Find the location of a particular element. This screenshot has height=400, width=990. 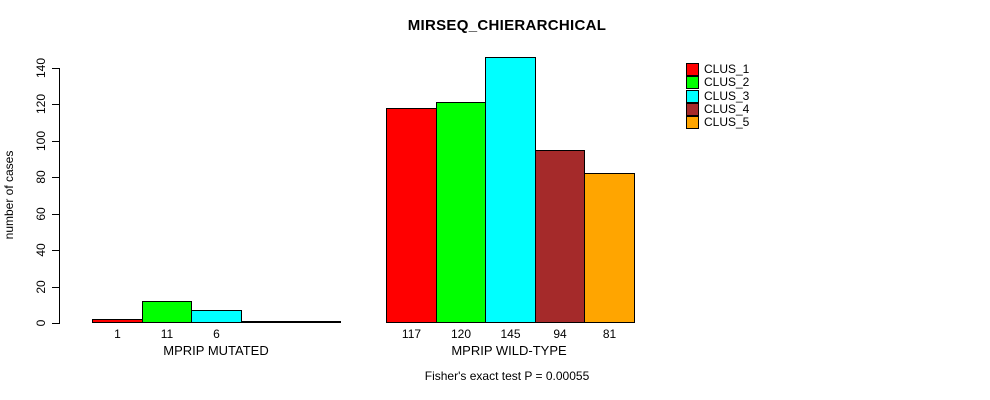

y-tick-label: 20 is located at coordinates (41, 287).